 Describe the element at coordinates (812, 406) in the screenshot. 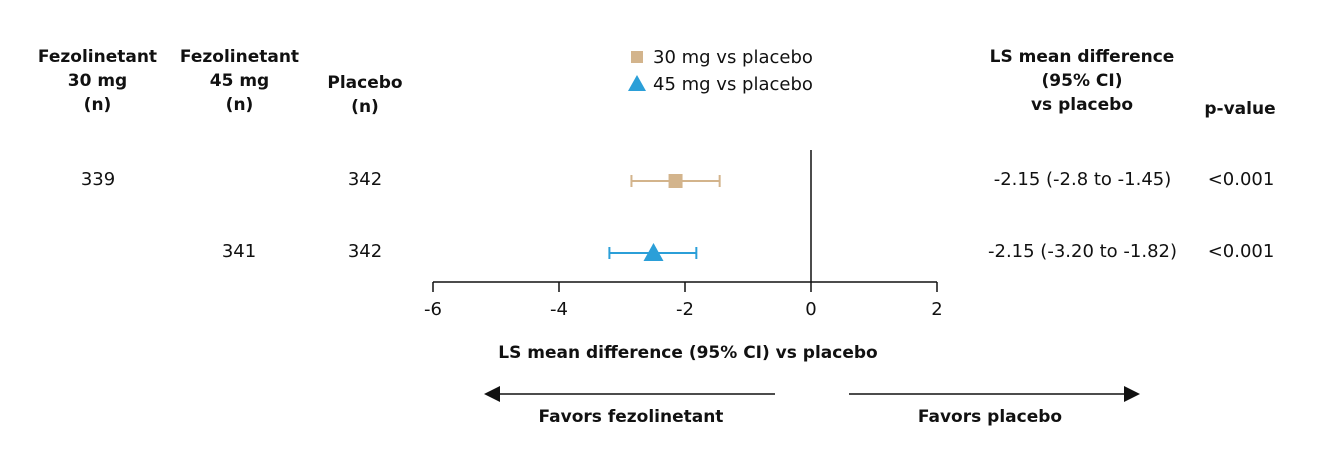

I see `favor-arrows: Favors fezolinetant Favors placebo` at that location.